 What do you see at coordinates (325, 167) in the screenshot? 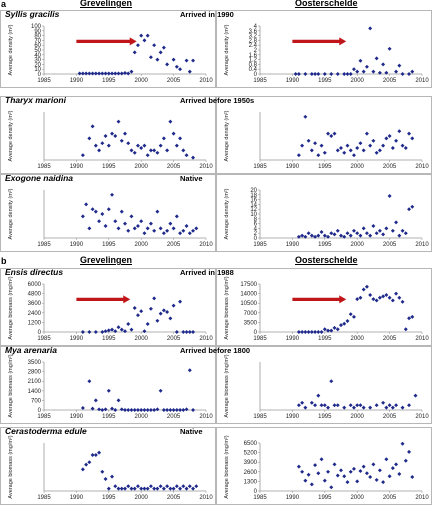
I see `x-tick-label-3-2: 1995` at bounding box center [325, 167].